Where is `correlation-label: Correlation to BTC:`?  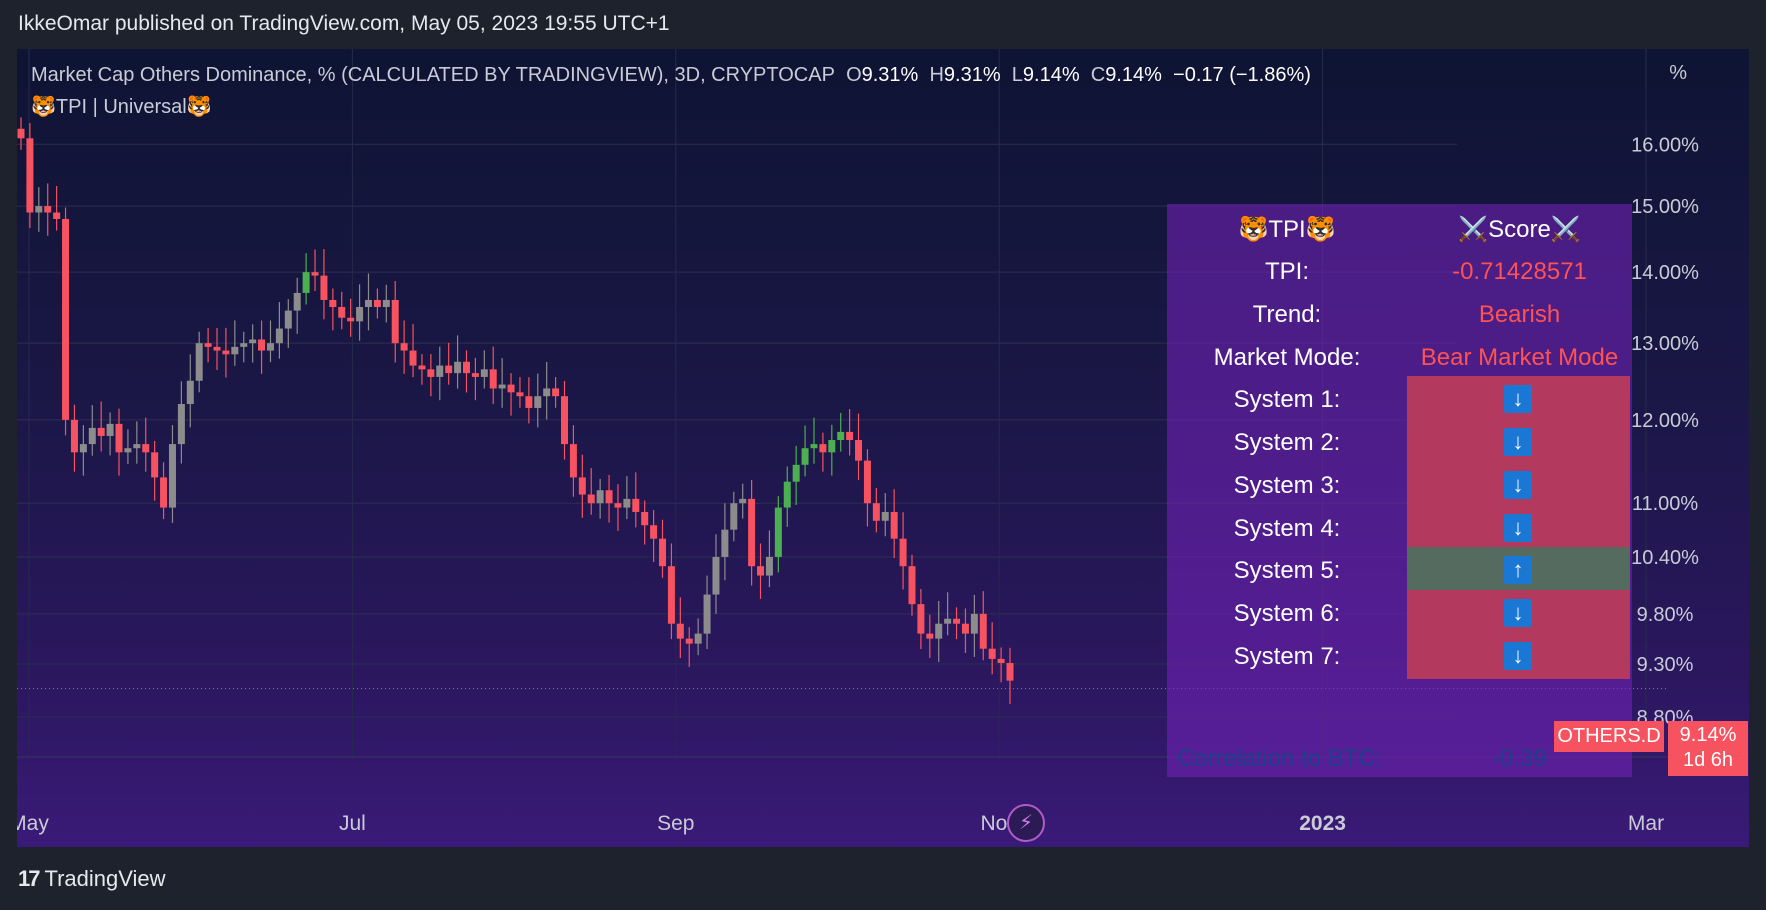
correlation-label: Correlation to BTC: is located at coordinates (1280, 758).